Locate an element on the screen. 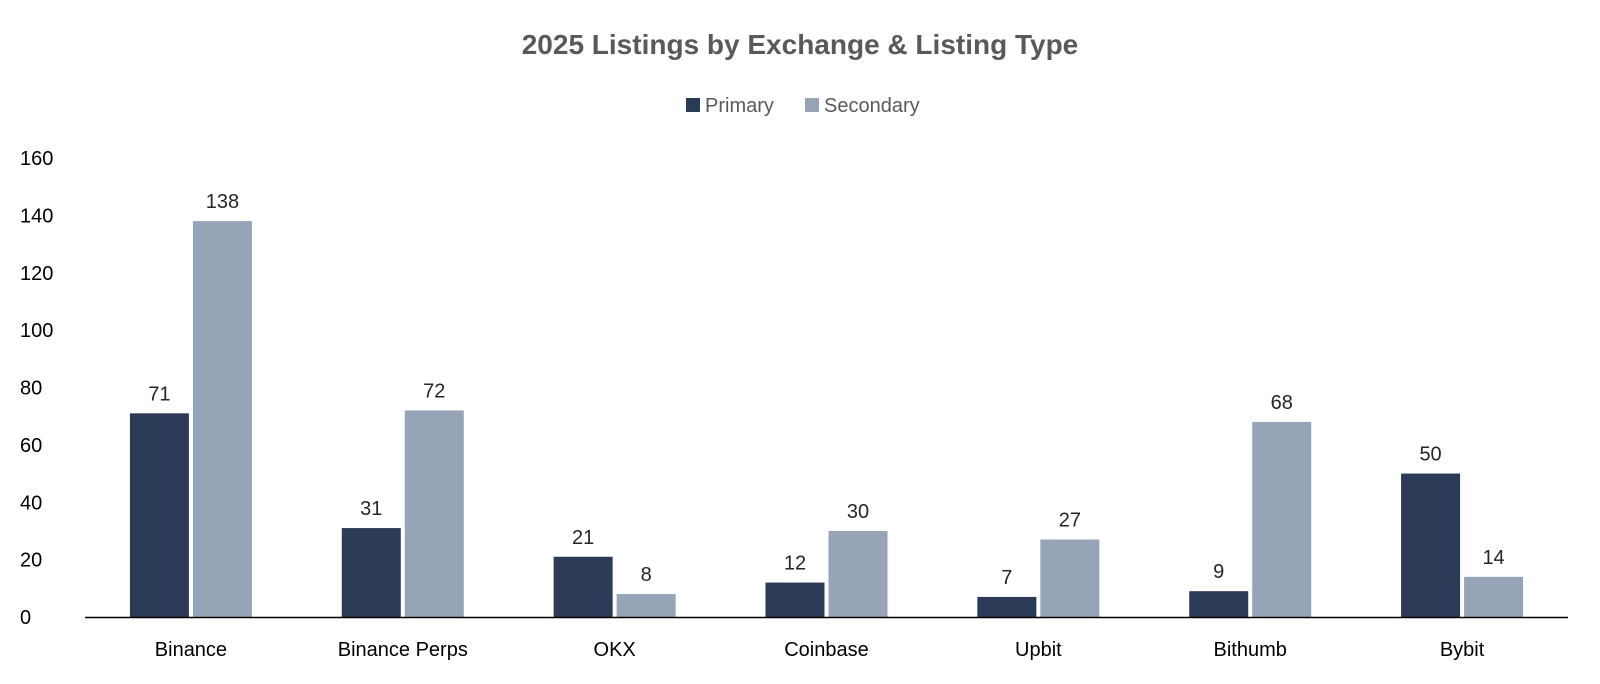 The width and height of the screenshot is (1600, 684). x-tick-label: OKX is located at coordinates (615, 650).